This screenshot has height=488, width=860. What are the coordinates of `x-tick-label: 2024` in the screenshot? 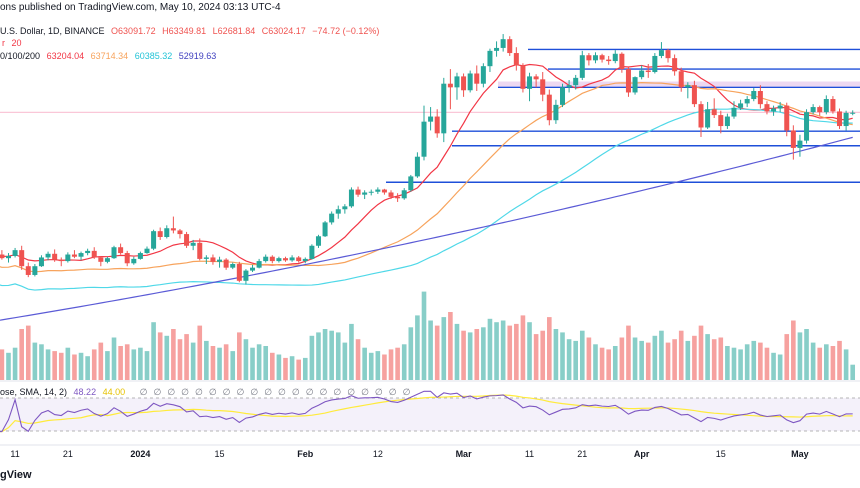 It's located at (140, 454).